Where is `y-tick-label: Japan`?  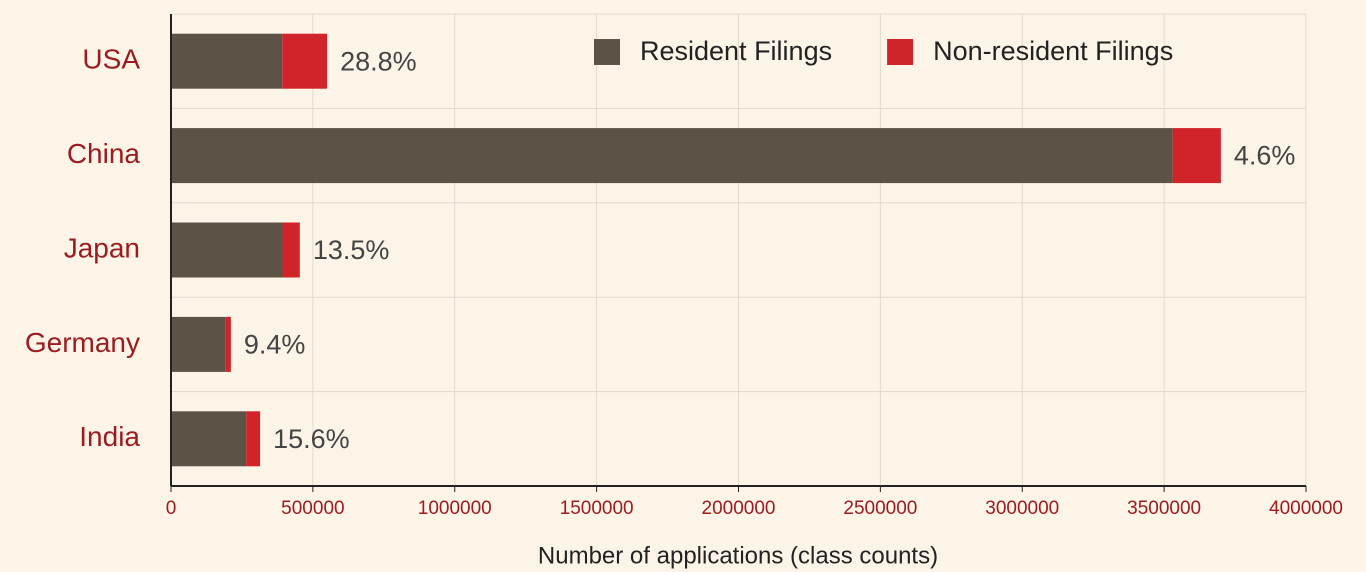
y-tick-label: Japan is located at coordinates (102, 247).